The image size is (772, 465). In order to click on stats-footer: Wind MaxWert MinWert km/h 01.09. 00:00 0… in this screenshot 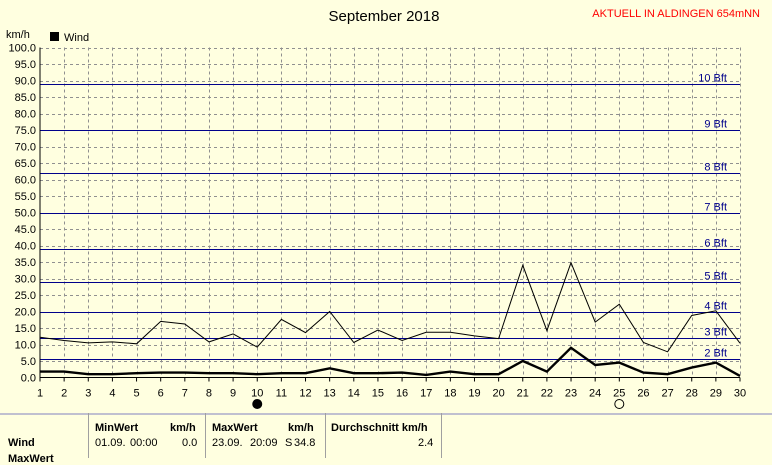, I will do `click(386, 439)`.